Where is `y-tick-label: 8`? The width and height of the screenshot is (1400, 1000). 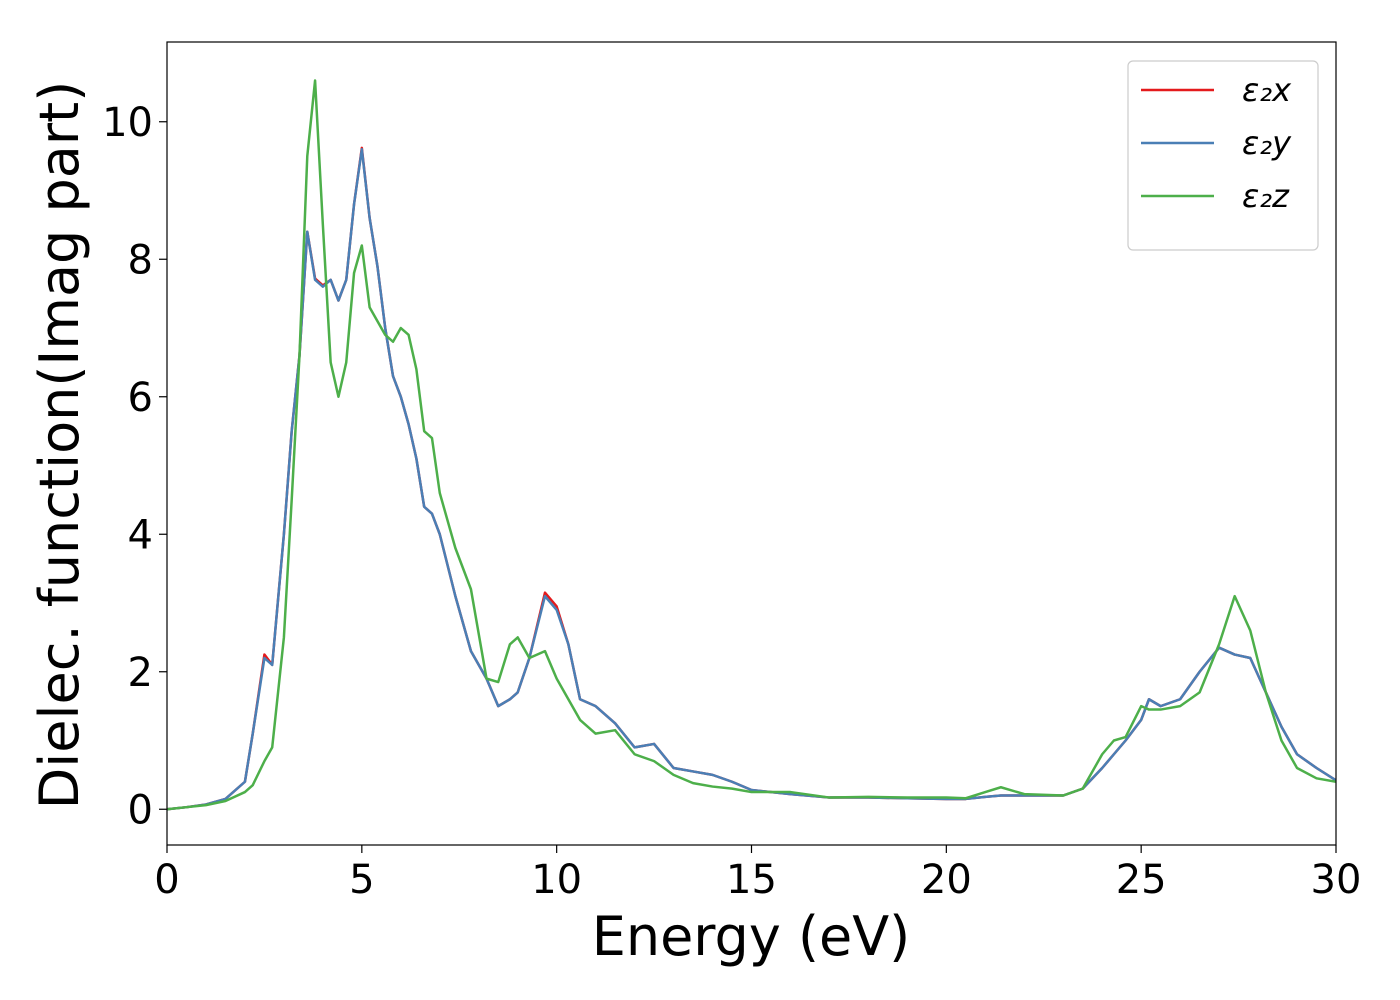
y-tick-label: 8 is located at coordinates (140, 260).